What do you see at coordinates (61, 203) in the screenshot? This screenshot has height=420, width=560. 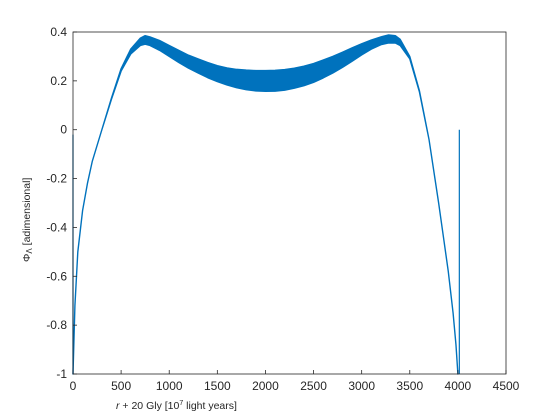 I see `y-axis-ticks: -1 -0.8 -0.6 -0.4 -0.2 0 0.2 0.4` at bounding box center [61, 203].